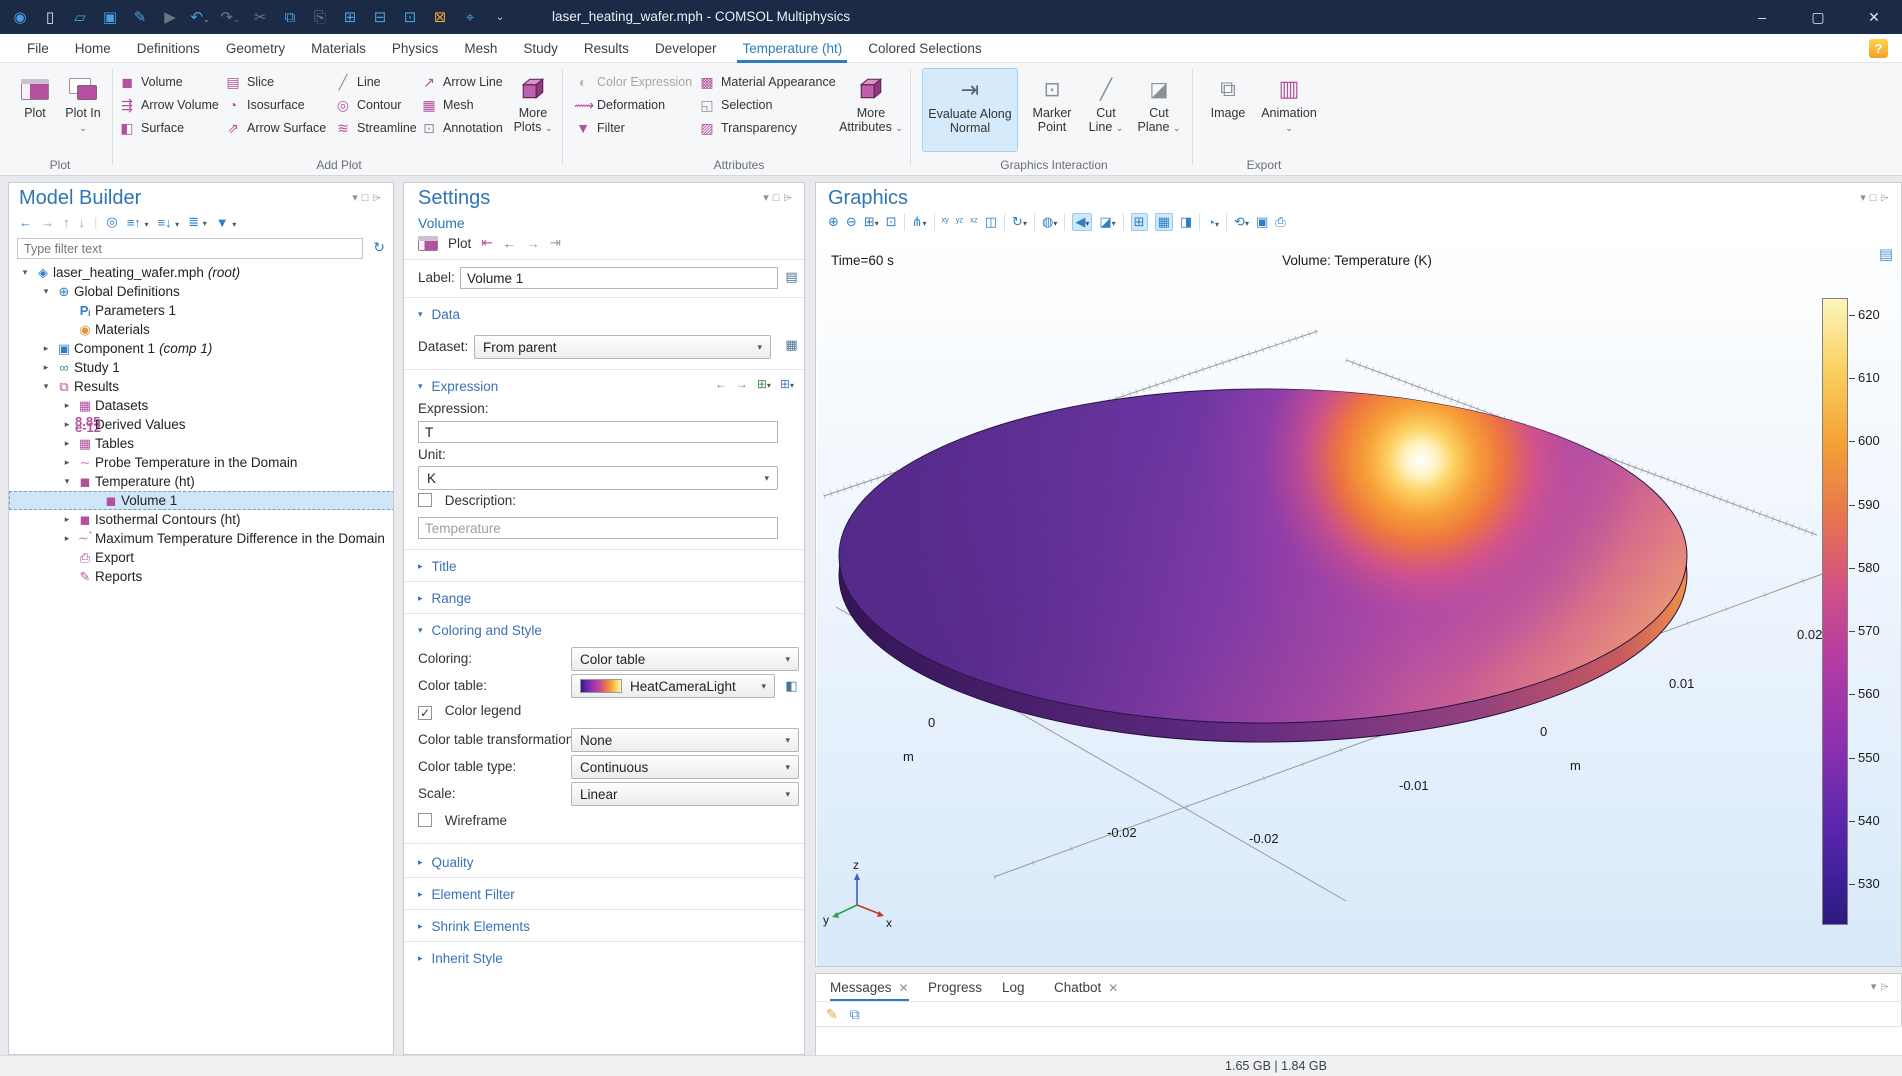 Image resolution: width=1902 pixels, height=1076 pixels. I want to click on tree-filter-icon: ▼ ▾, so click(226, 222).